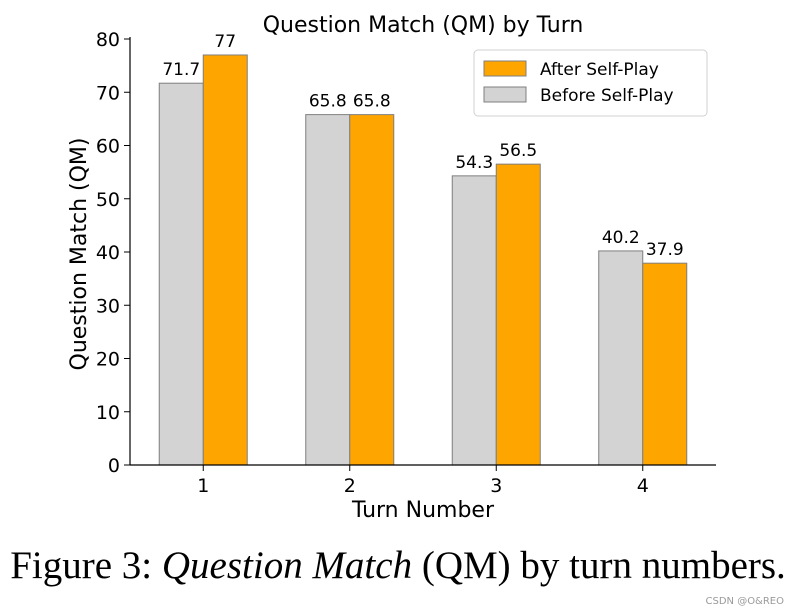 Image resolution: width=796 pixels, height=610 pixels. Describe the element at coordinates (599, 70) in the screenshot. I see `legend-label-after: After Self-Play` at that location.